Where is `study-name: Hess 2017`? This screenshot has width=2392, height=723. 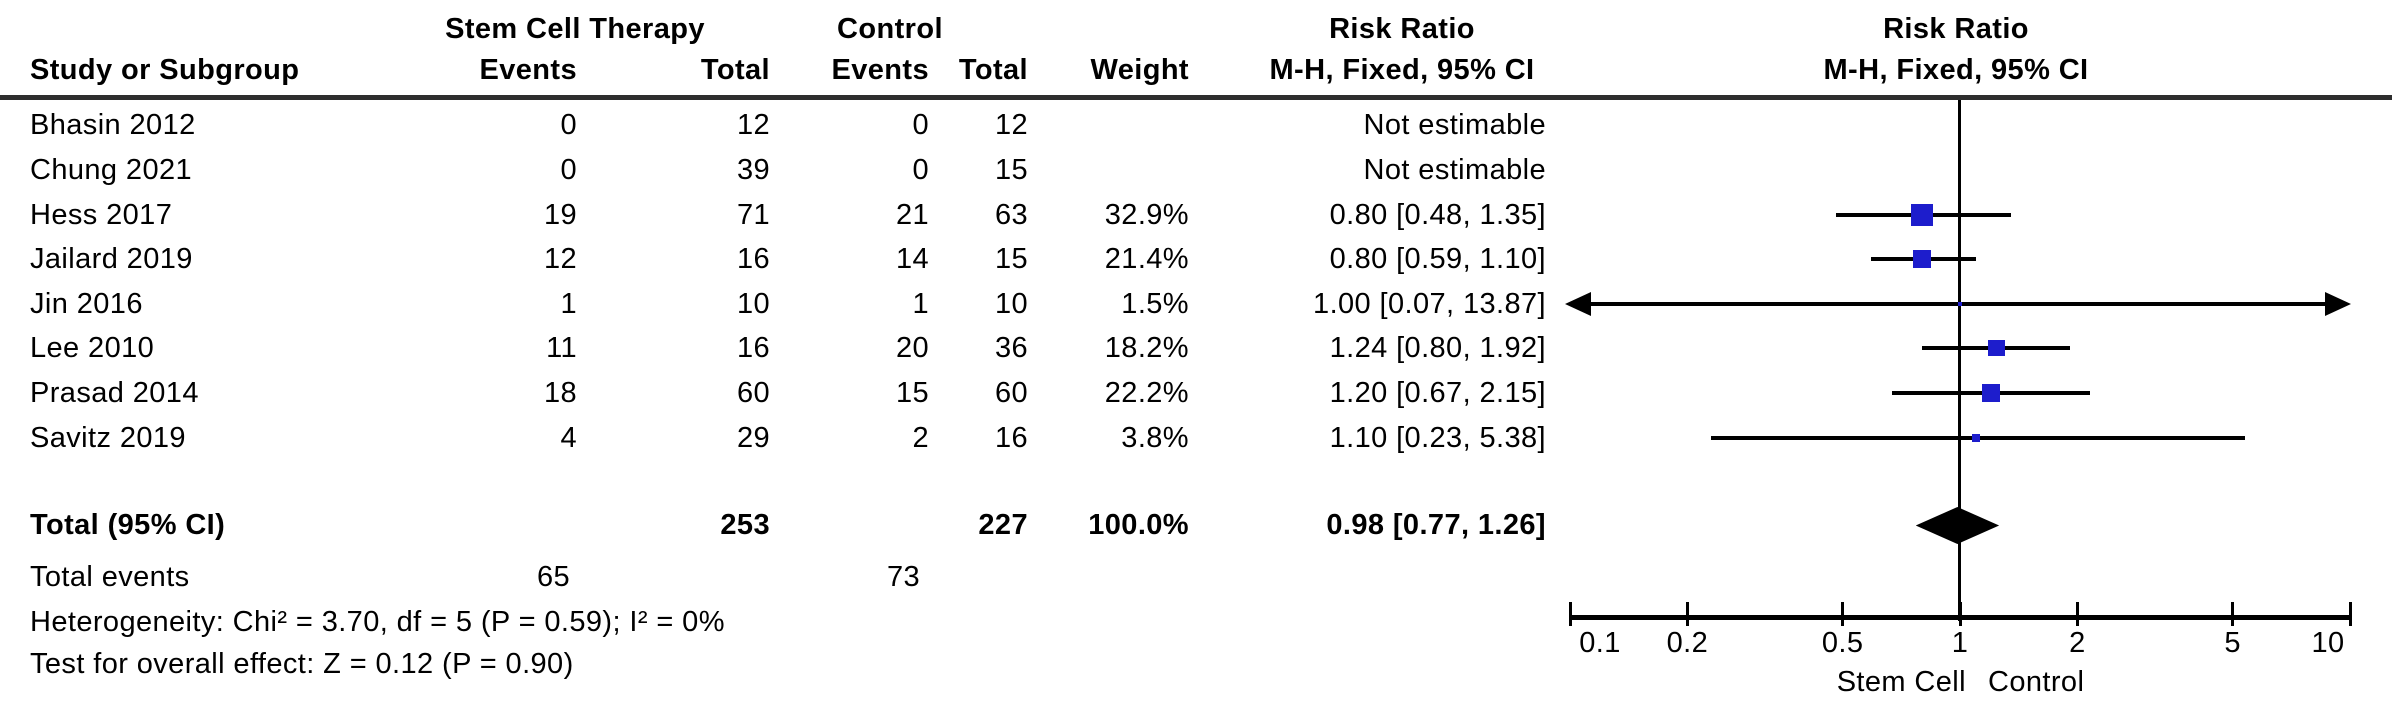 study-name: Hess 2017 is located at coordinates (101, 215).